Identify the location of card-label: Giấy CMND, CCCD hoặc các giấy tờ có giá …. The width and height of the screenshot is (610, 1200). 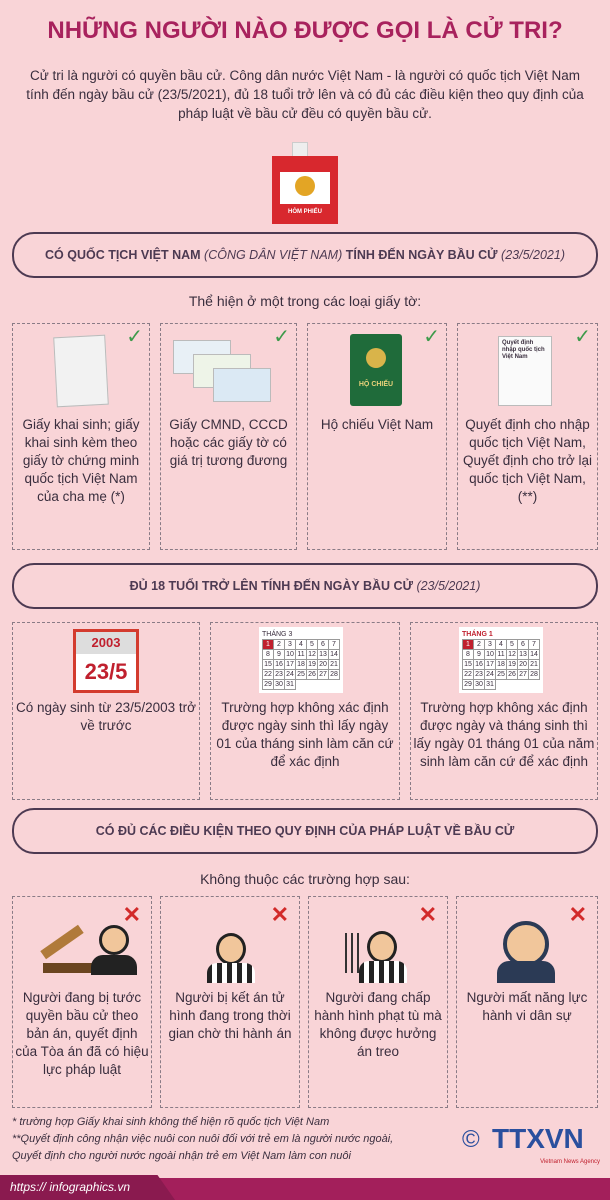
(228, 442).